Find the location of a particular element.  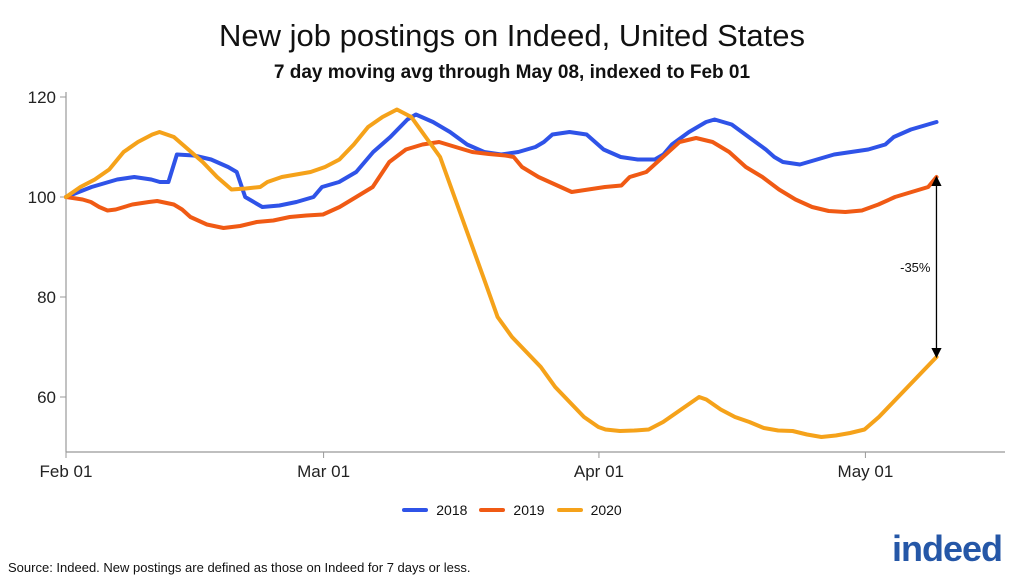

y-tick-label: 60 is located at coordinates (46, 397).